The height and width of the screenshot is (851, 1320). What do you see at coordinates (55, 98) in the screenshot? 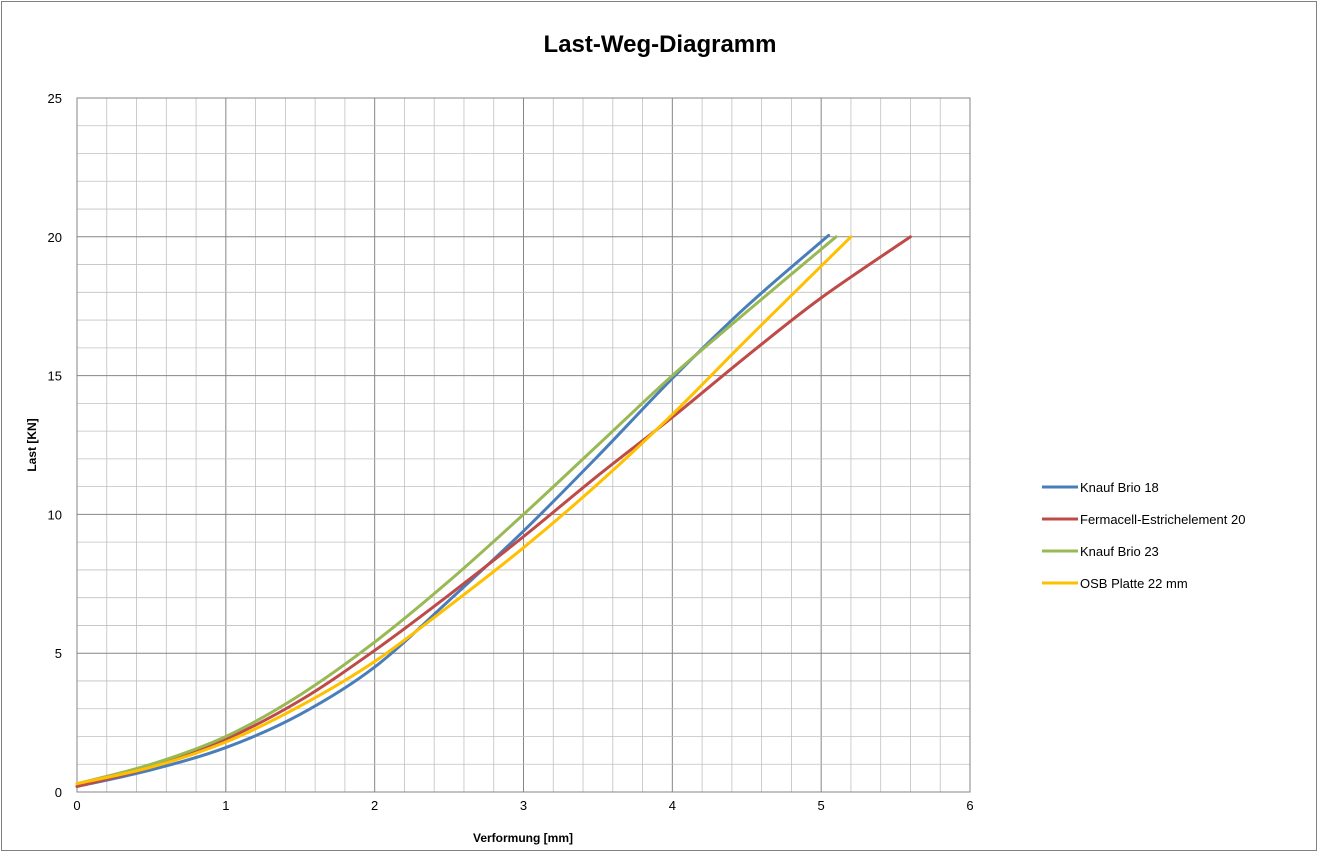
I see `y-tick-label: 25` at bounding box center [55, 98].